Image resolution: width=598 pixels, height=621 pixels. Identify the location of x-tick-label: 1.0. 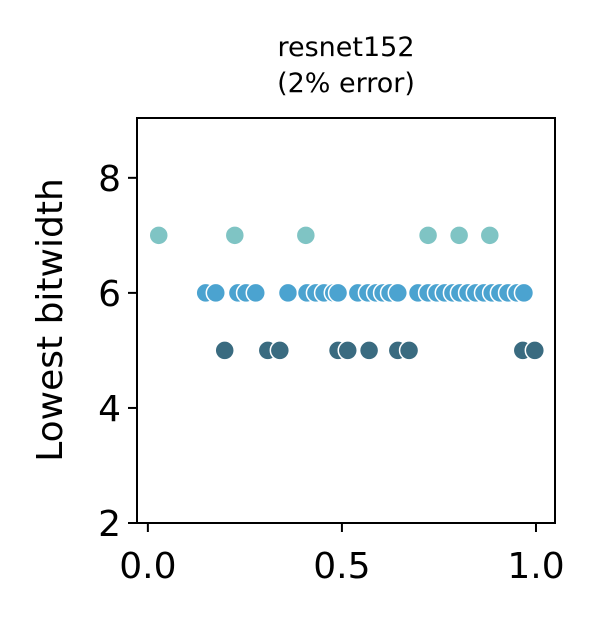
(535, 566).